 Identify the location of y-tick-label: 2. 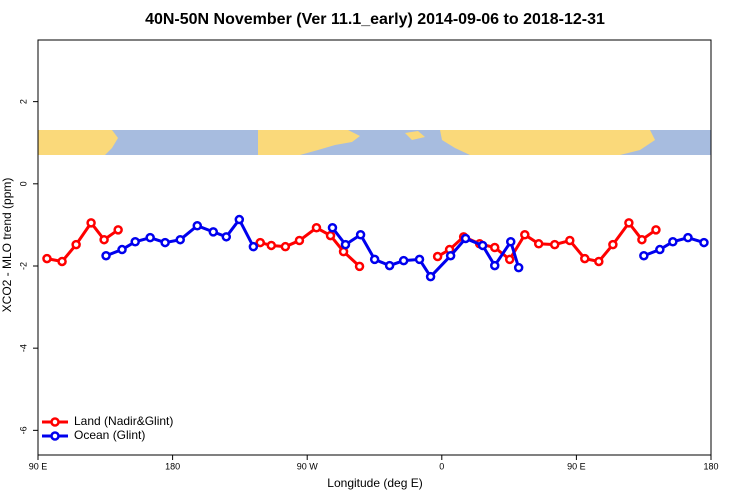
(23, 101).